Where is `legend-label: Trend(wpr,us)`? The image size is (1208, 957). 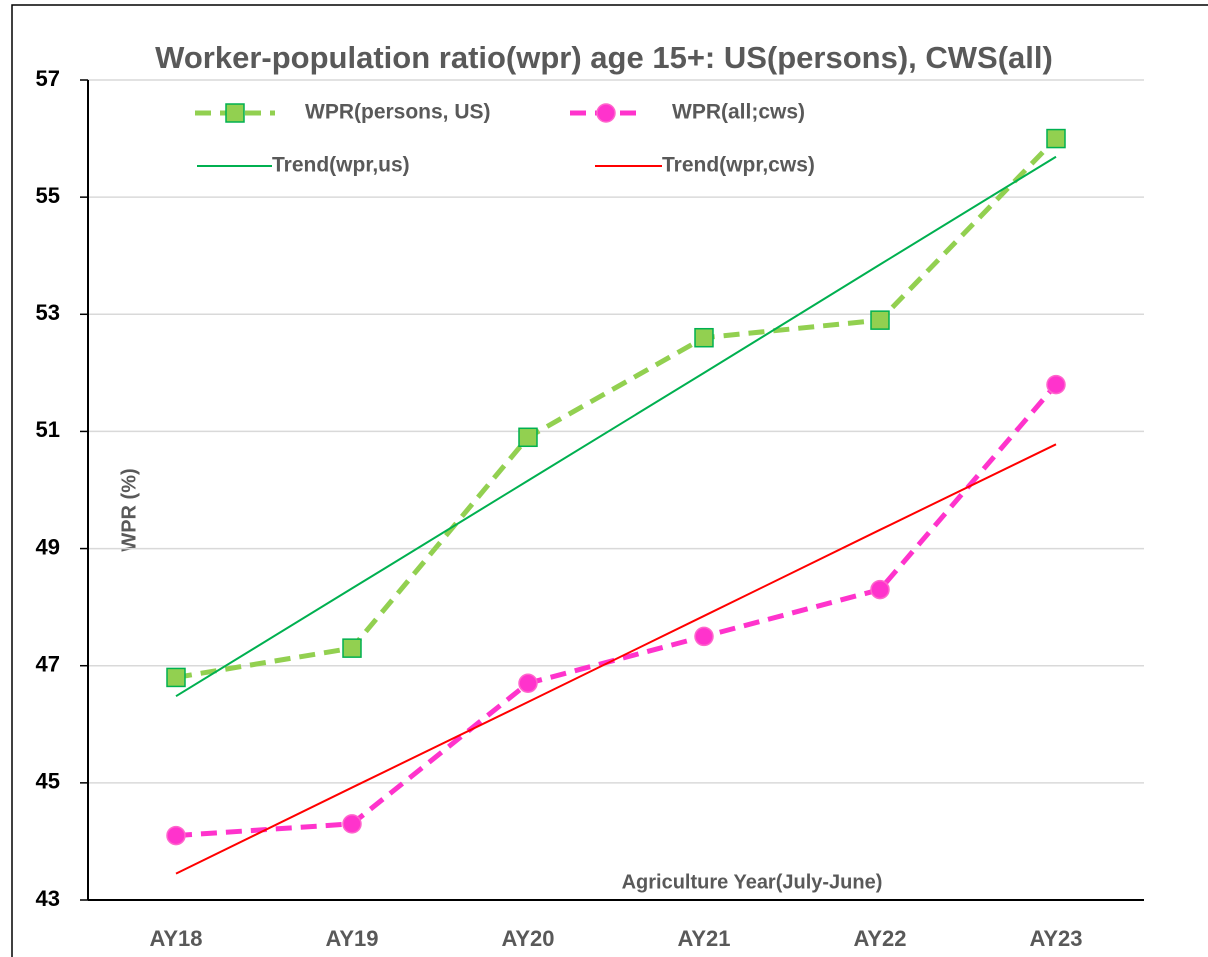
legend-label: Trend(wpr,us) is located at coordinates (341, 165).